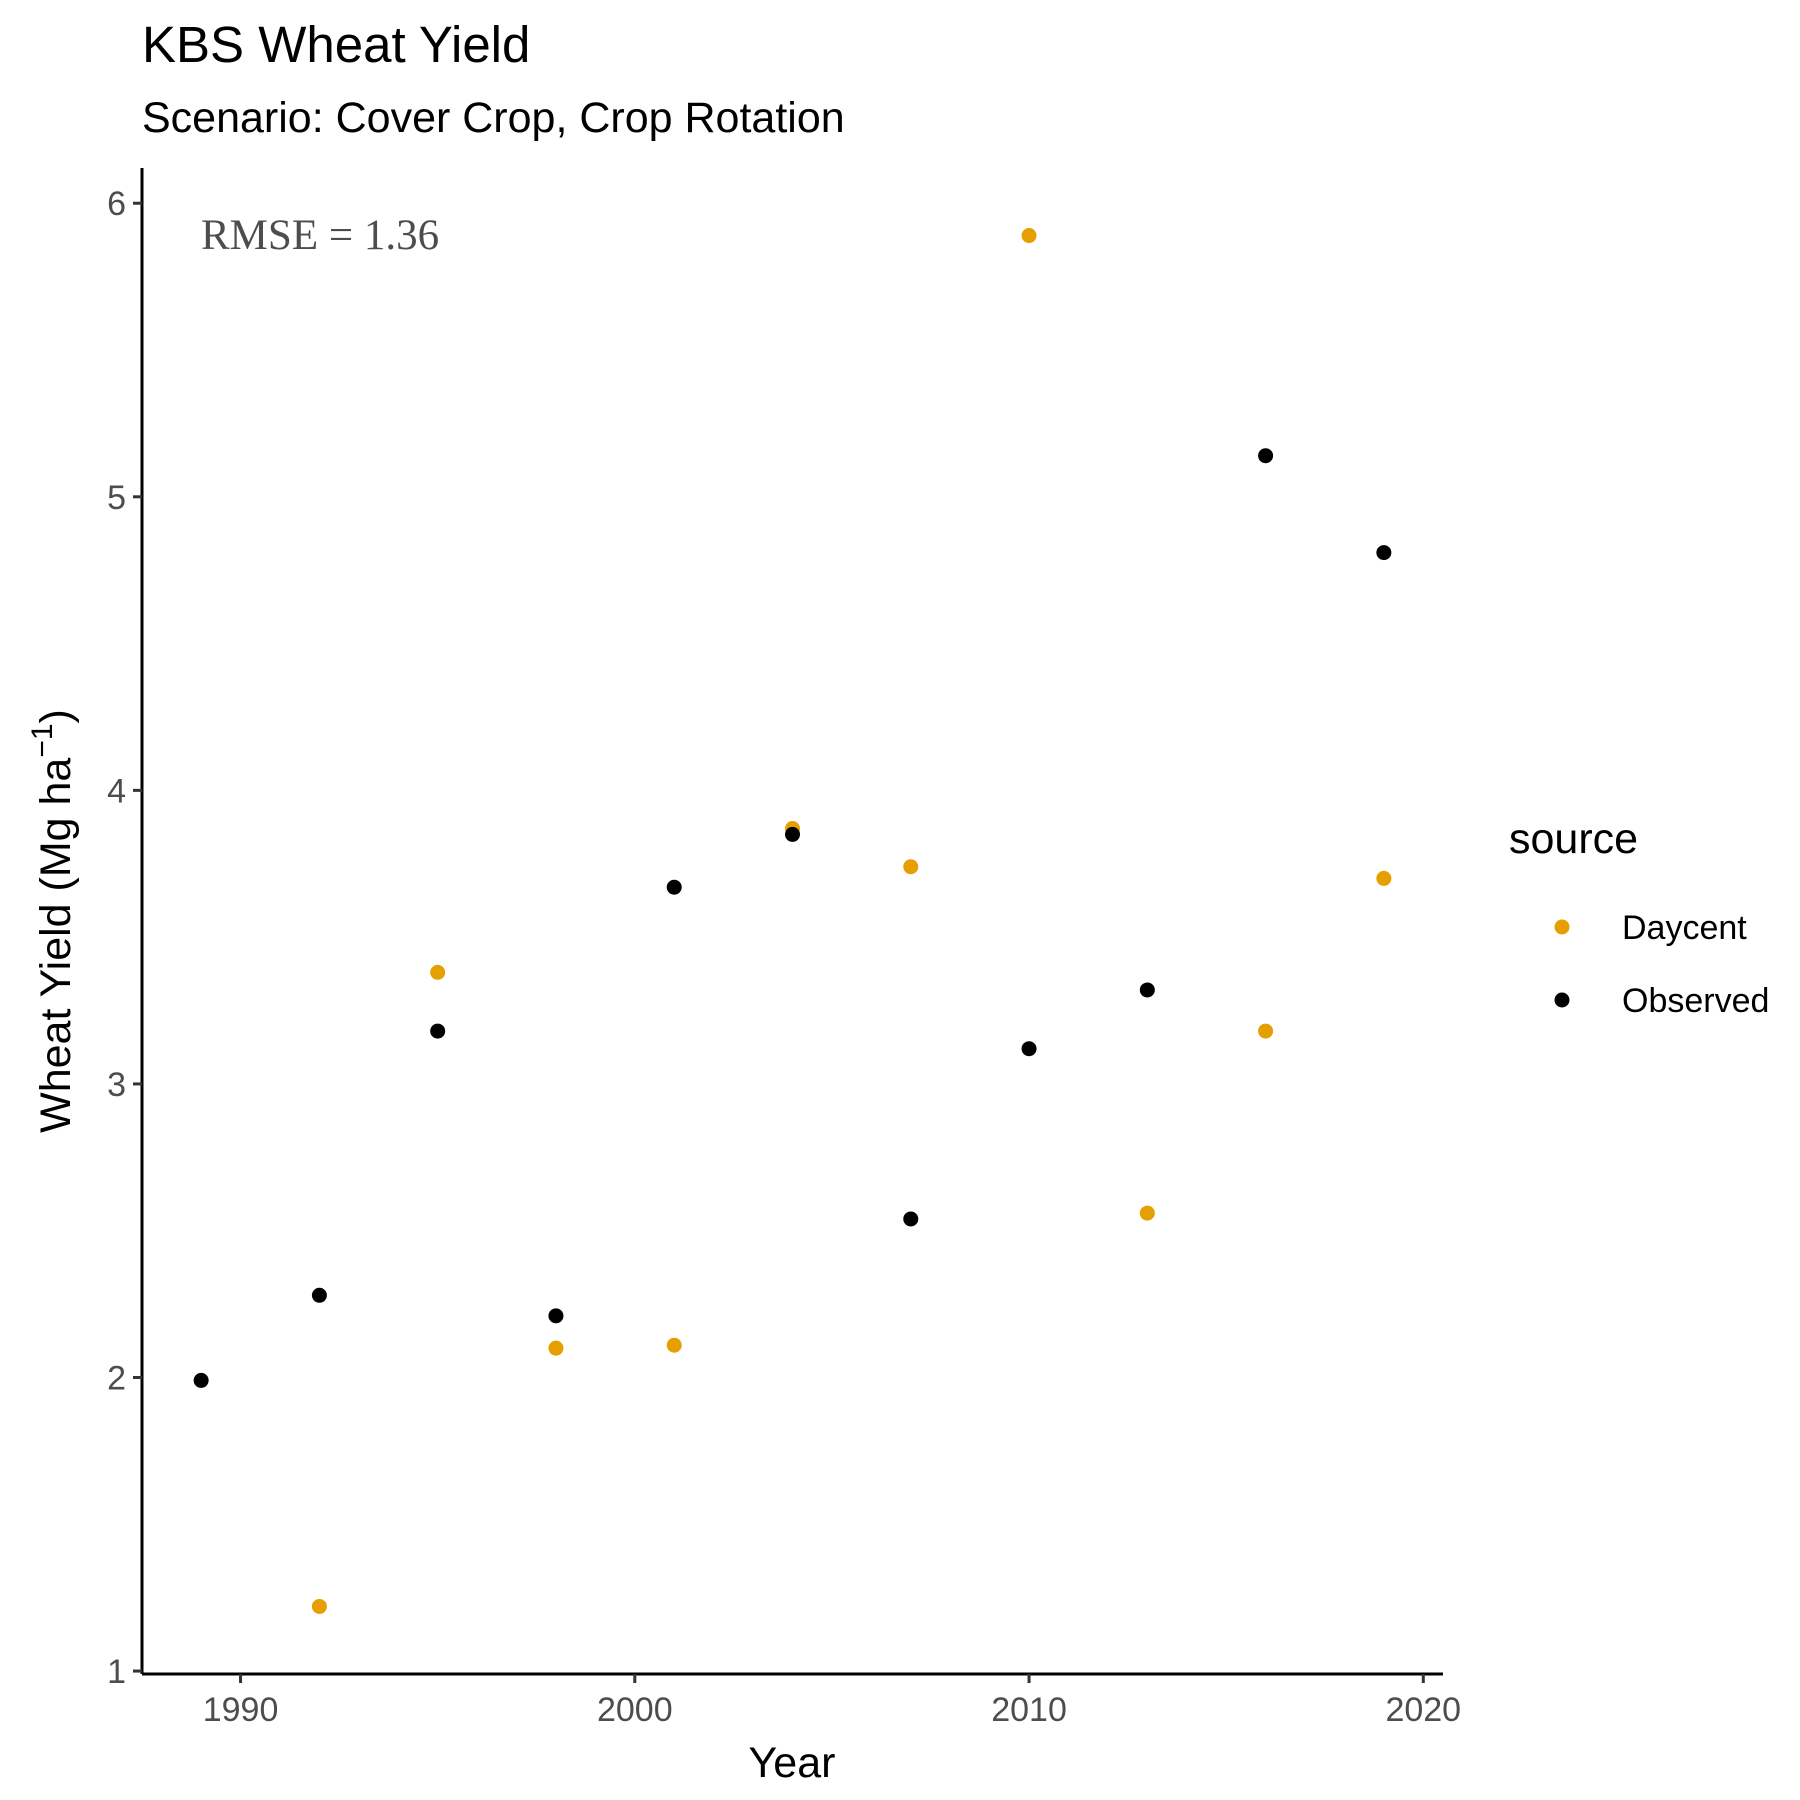 The image size is (1800, 1800). I want to click on y-axis-title: Wheat Yield (Mg ha−1), so click(53, 921).